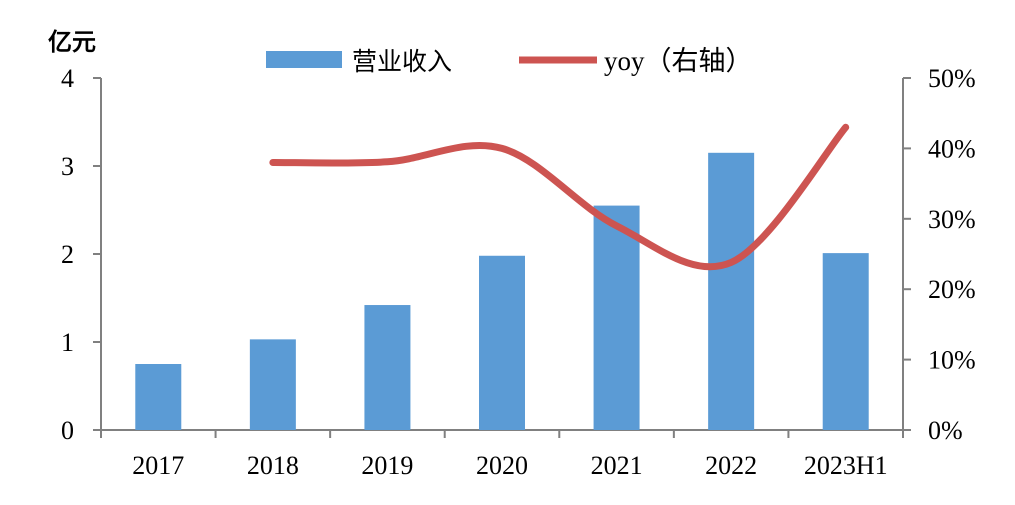 This screenshot has width=1015, height=505. Describe the element at coordinates (67, 430) in the screenshot. I see `left-axis-tick-label: 0` at that location.